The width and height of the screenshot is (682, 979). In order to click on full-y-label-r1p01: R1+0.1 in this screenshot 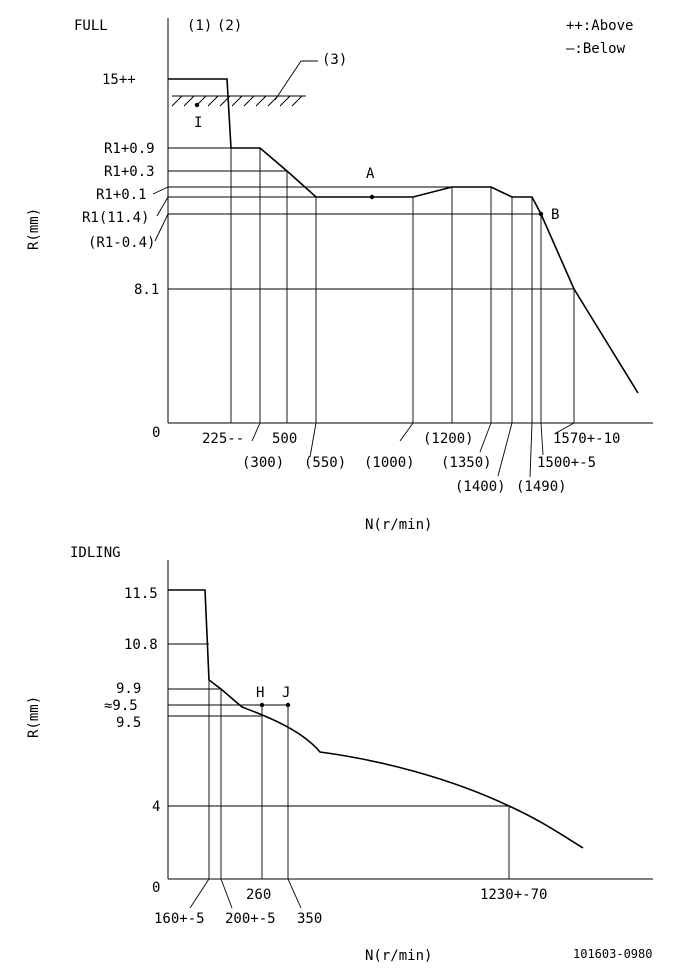, I will do `click(121, 195)`.